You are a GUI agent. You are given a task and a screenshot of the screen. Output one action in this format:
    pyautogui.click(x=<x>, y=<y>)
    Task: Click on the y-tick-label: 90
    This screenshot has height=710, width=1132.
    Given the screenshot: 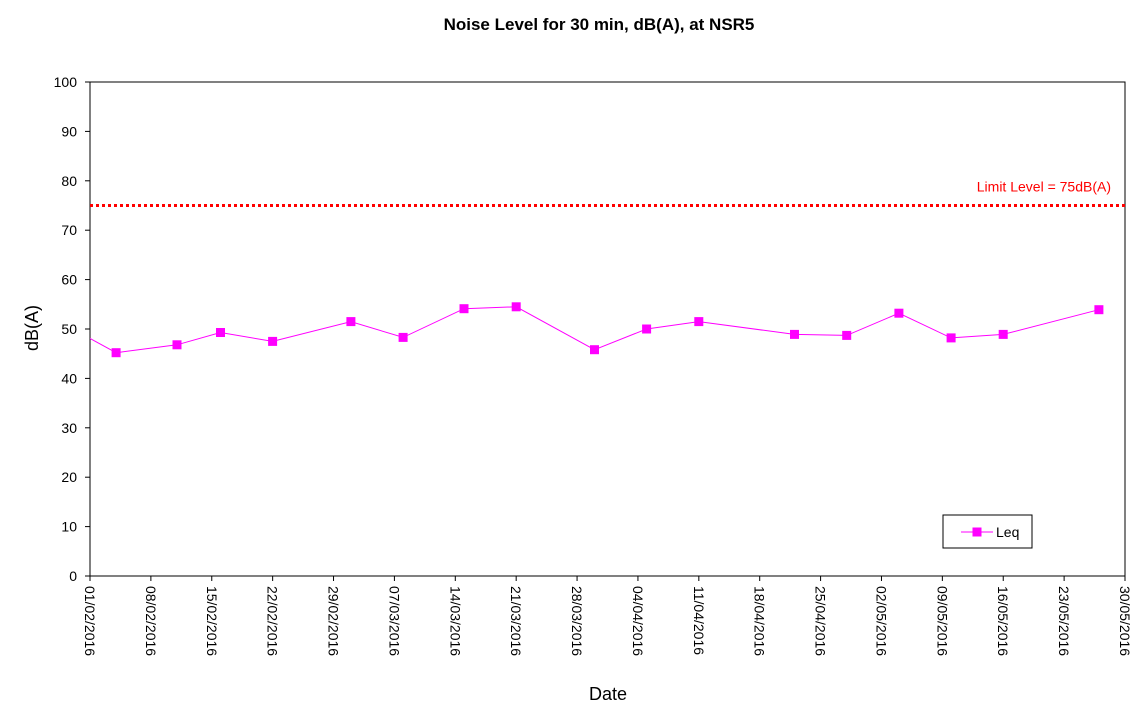 What is the action you would take?
    pyautogui.click(x=69, y=131)
    